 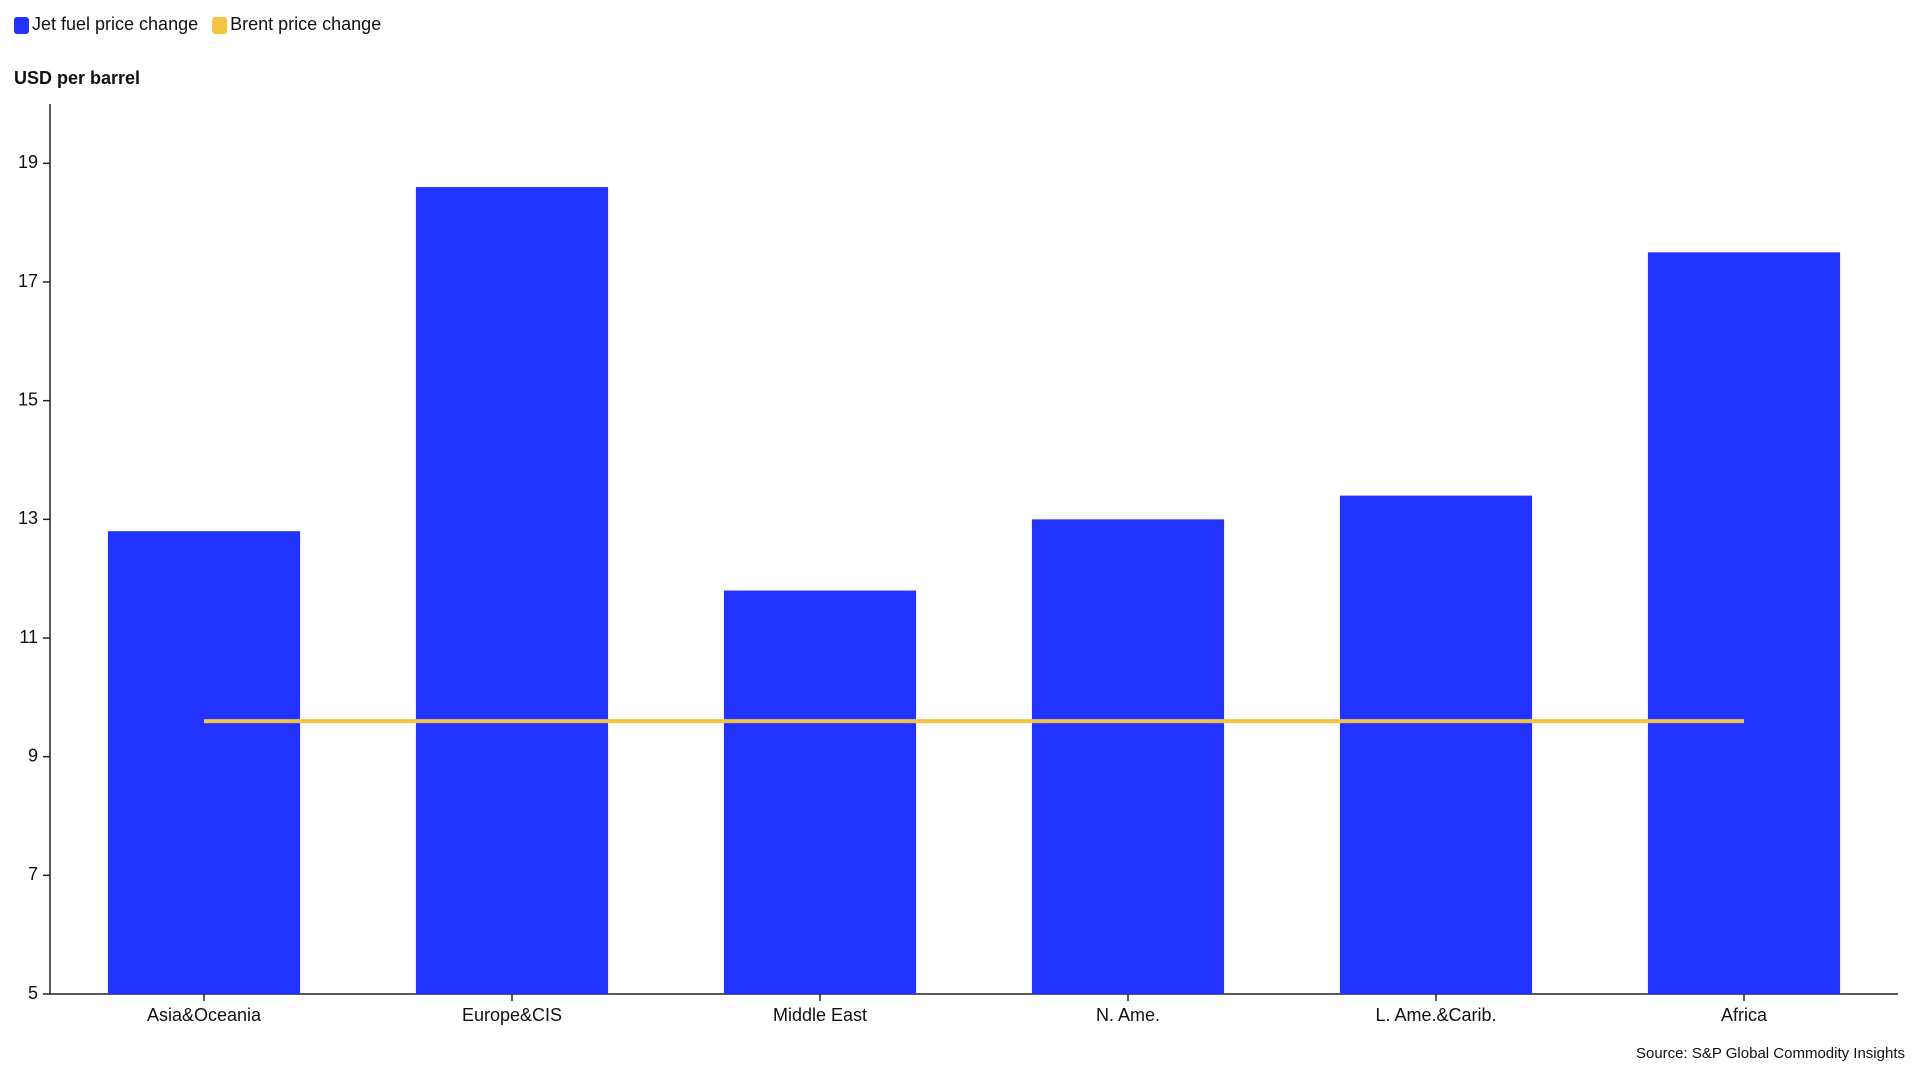 I want to click on legend-label: Jet fuel price change, so click(x=115, y=24).